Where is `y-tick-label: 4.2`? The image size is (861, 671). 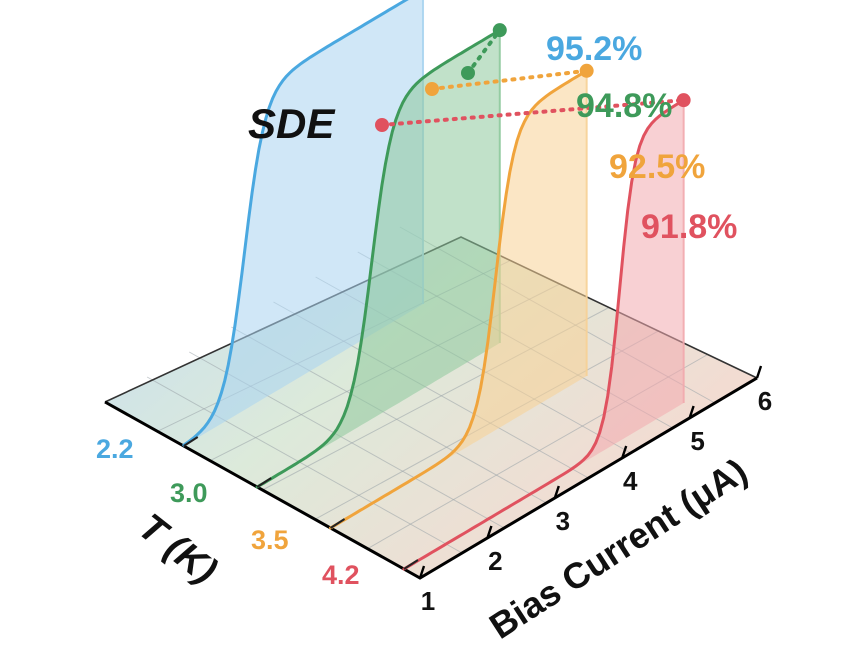 y-tick-label: 4.2 is located at coordinates (341, 575).